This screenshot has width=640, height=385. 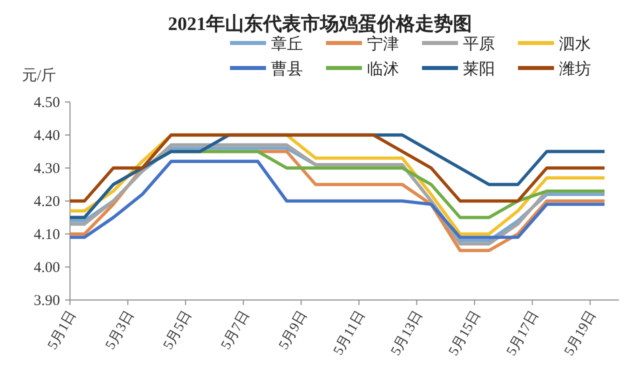 What do you see at coordinates (47, 301) in the screenshot?
I see `y-tick-label: 3.90` at bounding box center [47, 301].